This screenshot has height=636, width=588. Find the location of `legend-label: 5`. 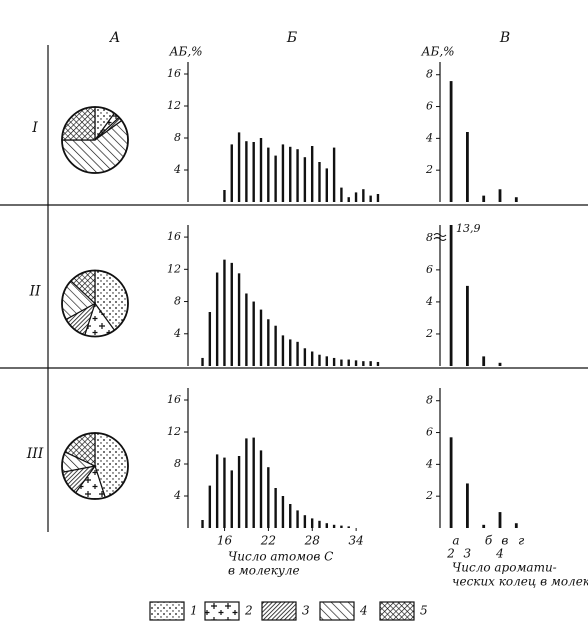

legend-label: 5 is located at coordinates (424, 611).